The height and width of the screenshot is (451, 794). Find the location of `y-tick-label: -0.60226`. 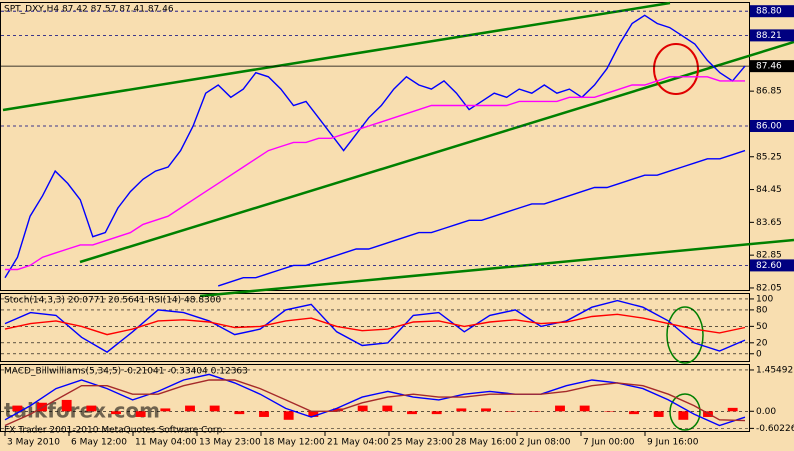

y-tick-label: -0.60226 is located at coordinates (775, 429).